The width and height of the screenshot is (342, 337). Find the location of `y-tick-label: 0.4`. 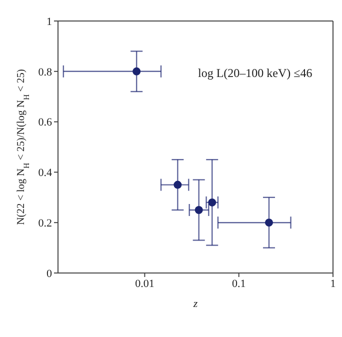

y-tick-label: 0.4 is located at coordinates (45, 173).